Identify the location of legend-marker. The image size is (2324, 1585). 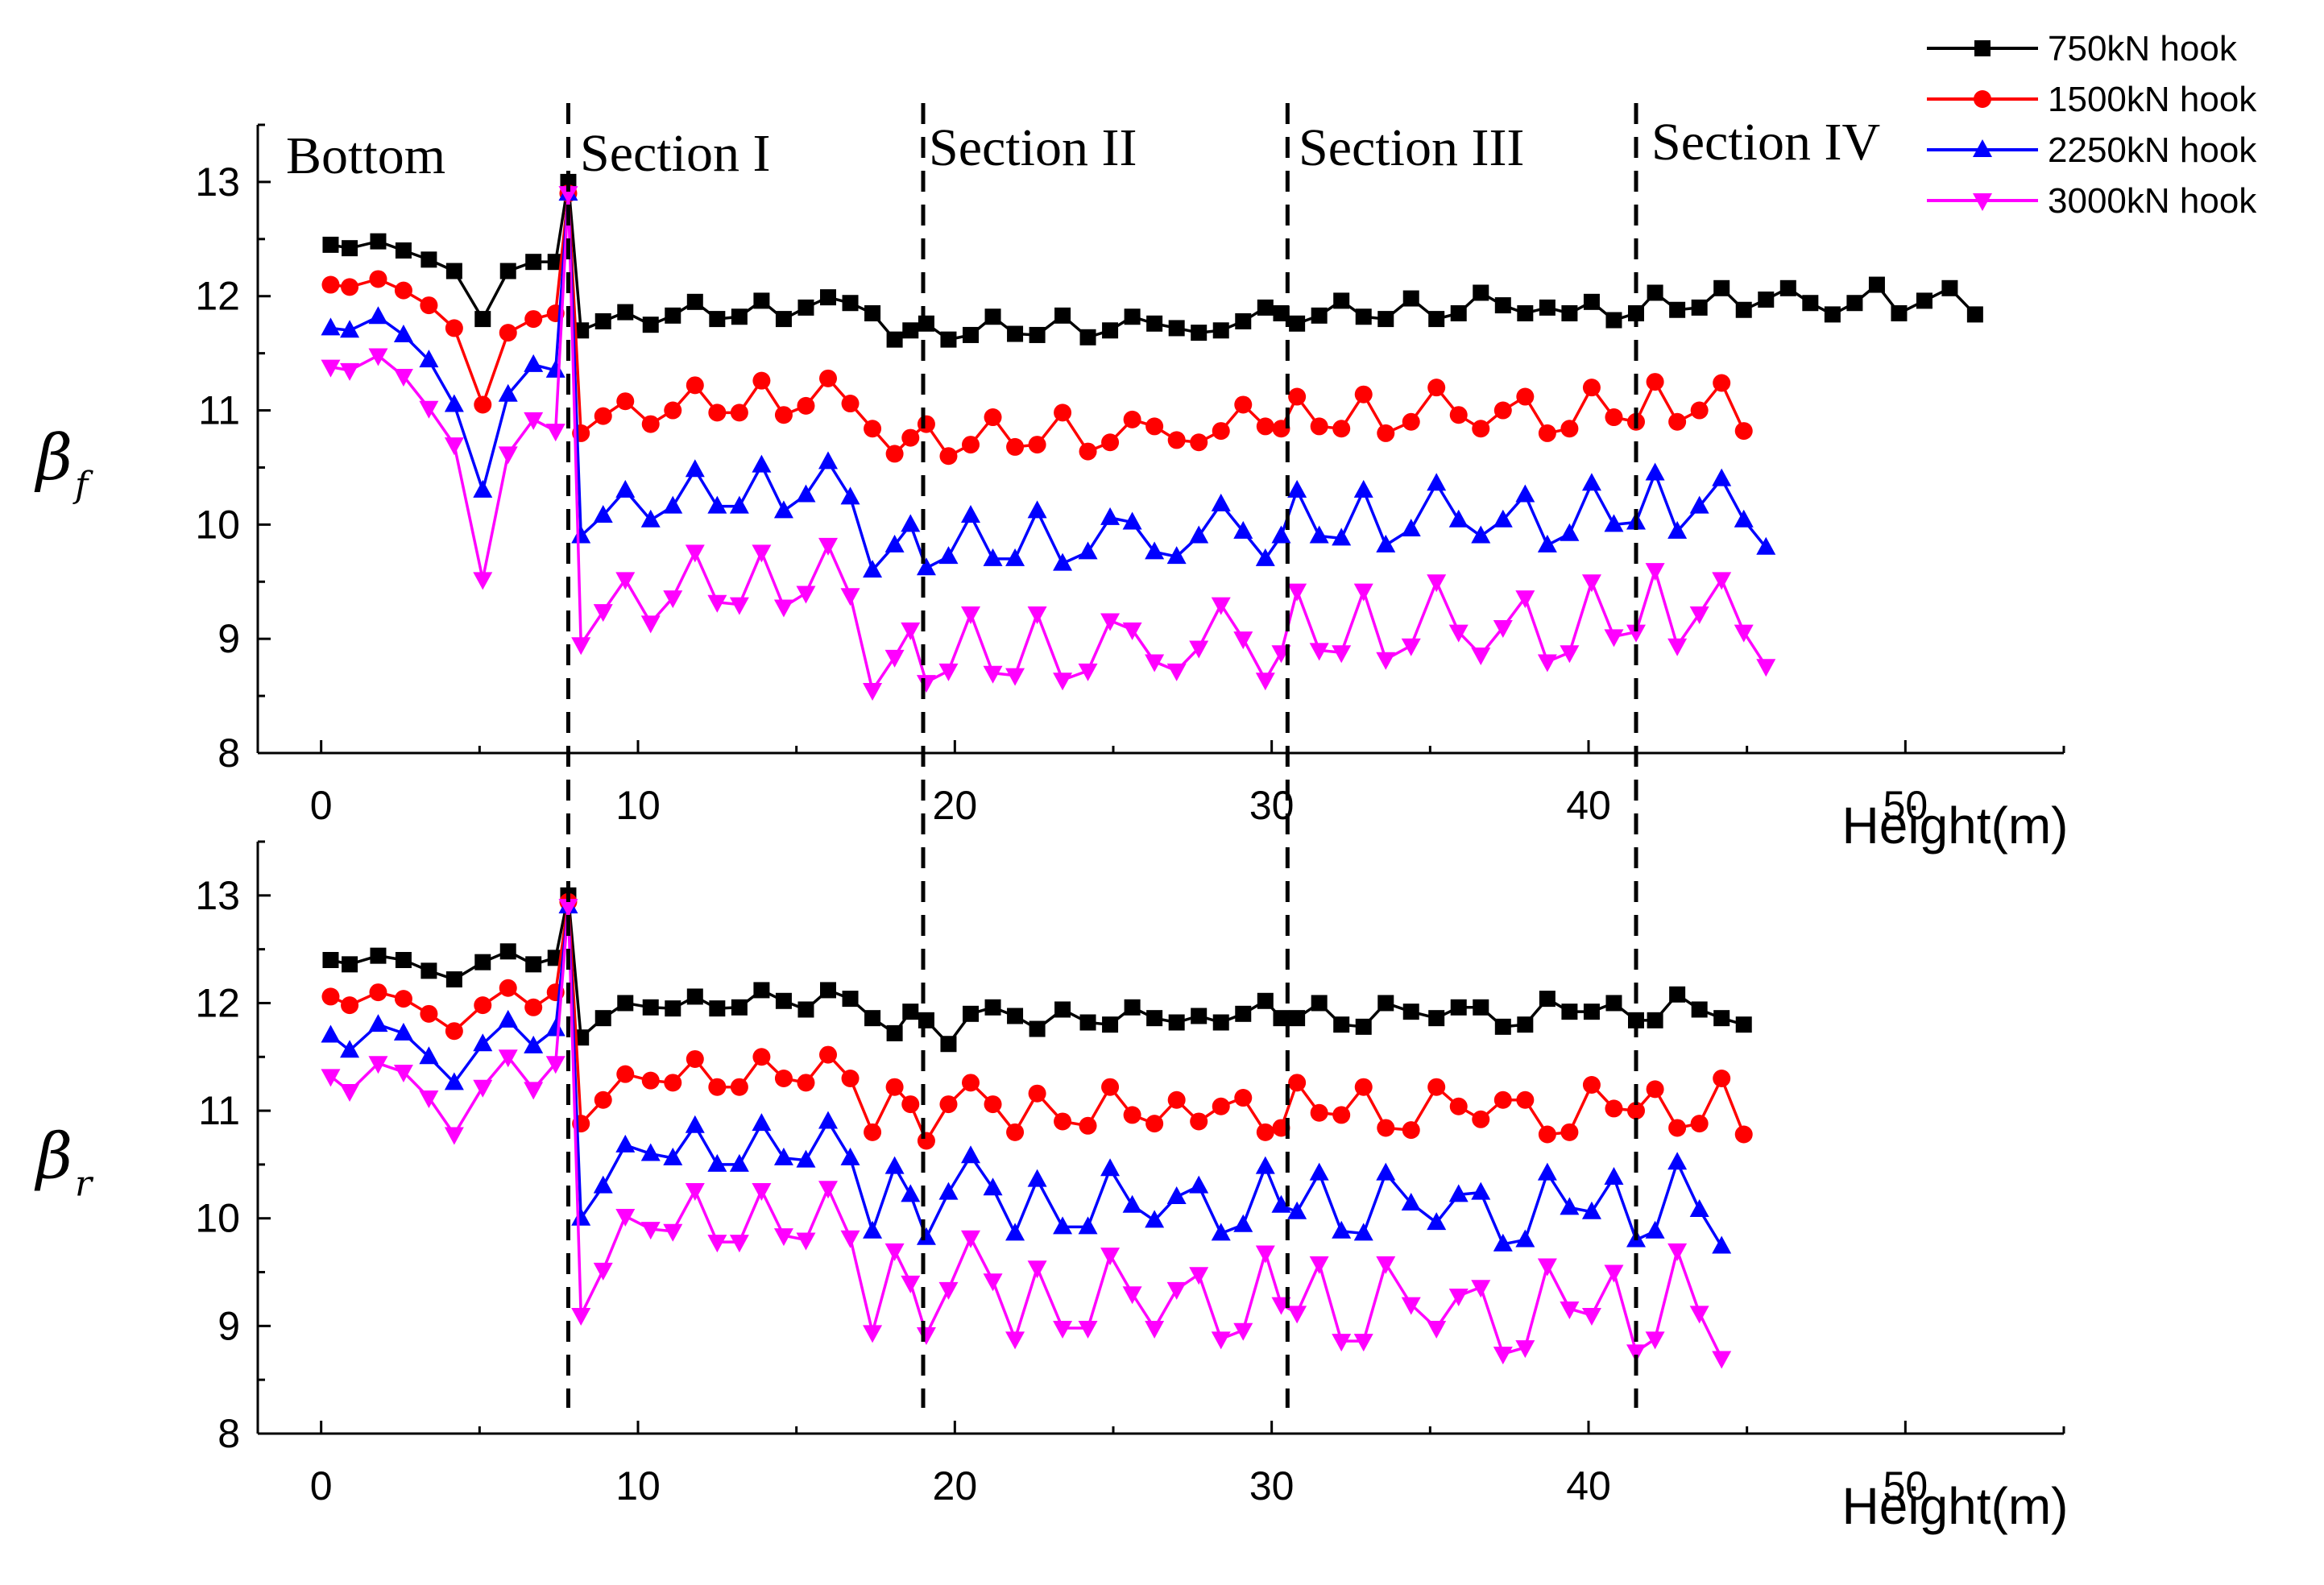
(1983, 202).